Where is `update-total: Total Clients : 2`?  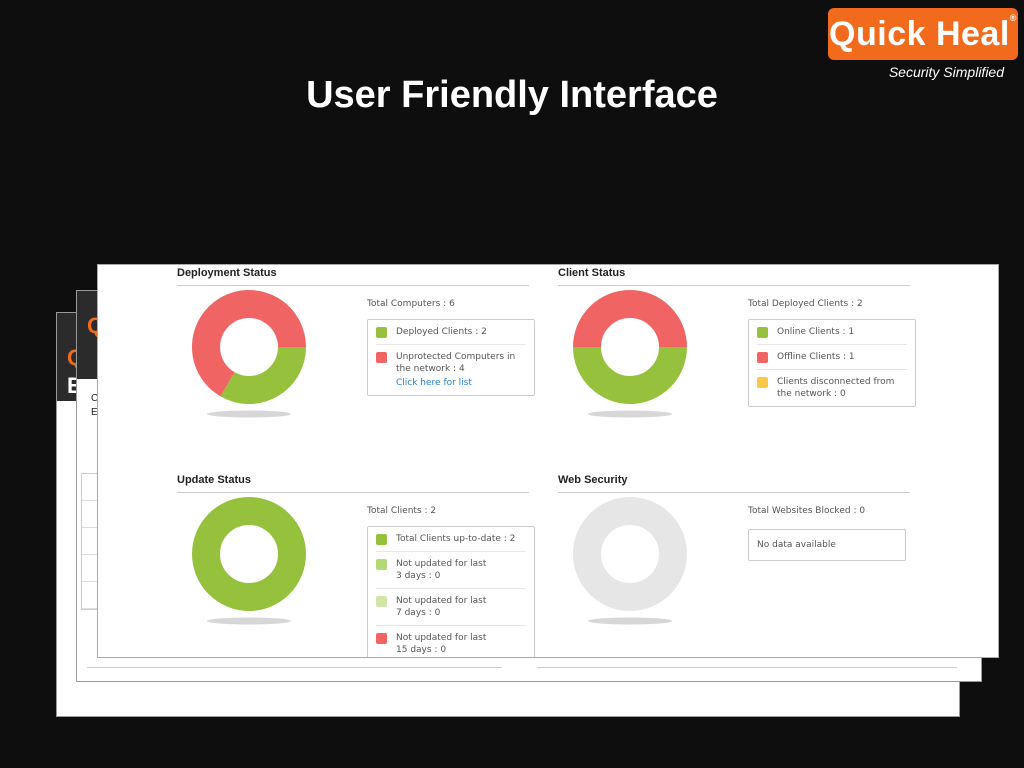 update-total: Total Clients : 2 is located at coordinates (401, 511).